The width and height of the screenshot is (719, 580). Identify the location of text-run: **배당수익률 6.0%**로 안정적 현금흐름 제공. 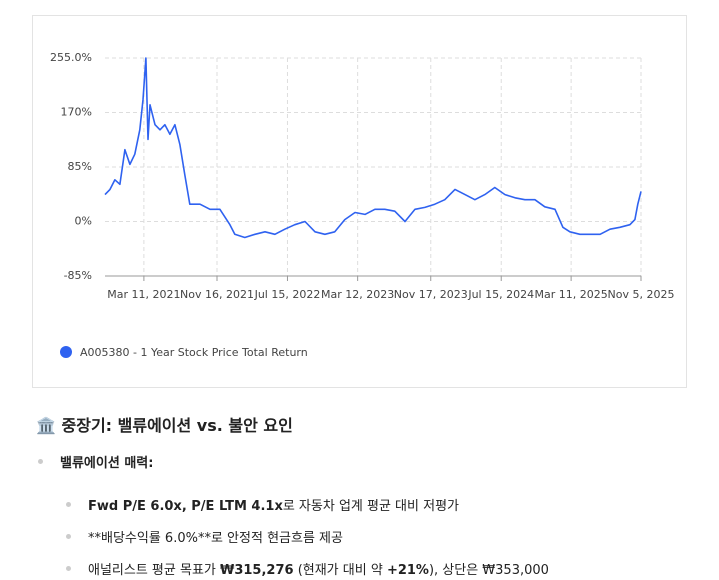
(215, 538).